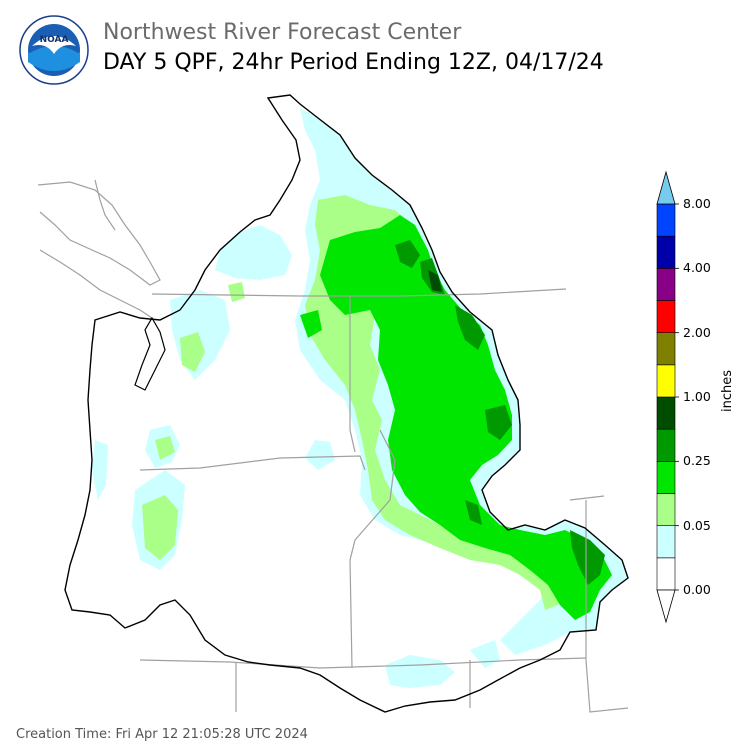 The image size is (756, 756). What do you see at coordinates (697, 203) in the screenshot?
I see `colorbar-tick-label: 8.00` at bounding box center [697, 203].